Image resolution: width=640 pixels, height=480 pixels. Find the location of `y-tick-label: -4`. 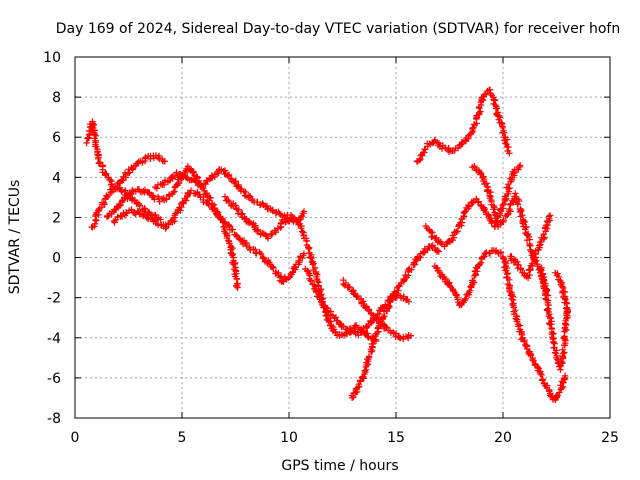

y-tick-label: -4 is located at coordinates (54, 339).